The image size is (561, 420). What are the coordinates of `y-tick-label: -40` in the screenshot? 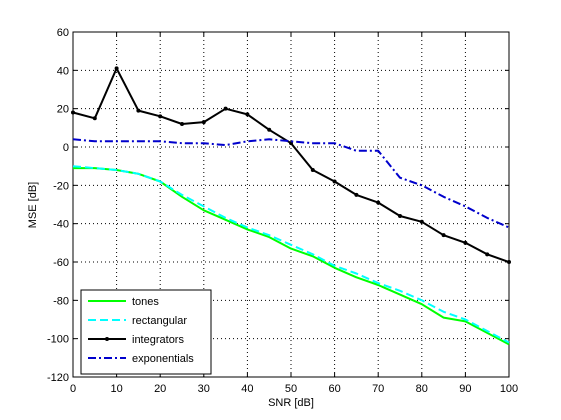 It's located at (61, 225).